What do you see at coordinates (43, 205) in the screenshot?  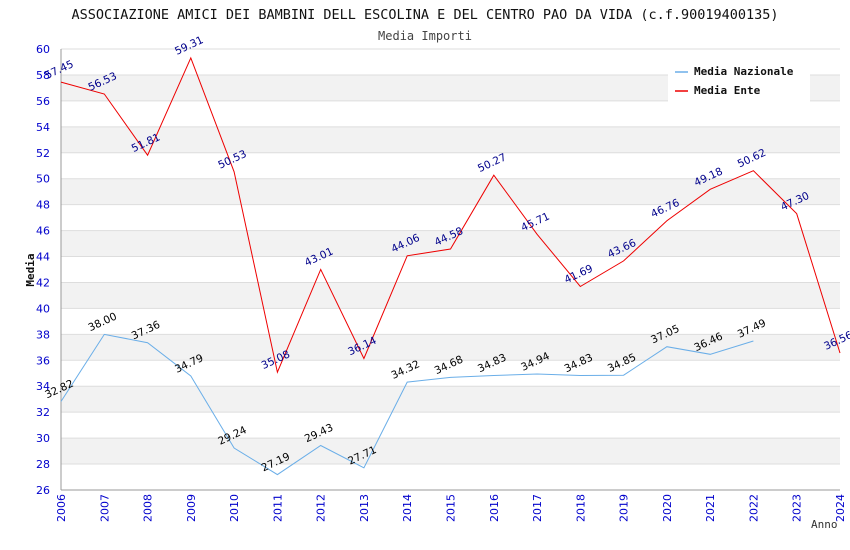 I see `y-tick-label: 48` at bounding box center [43, 205].